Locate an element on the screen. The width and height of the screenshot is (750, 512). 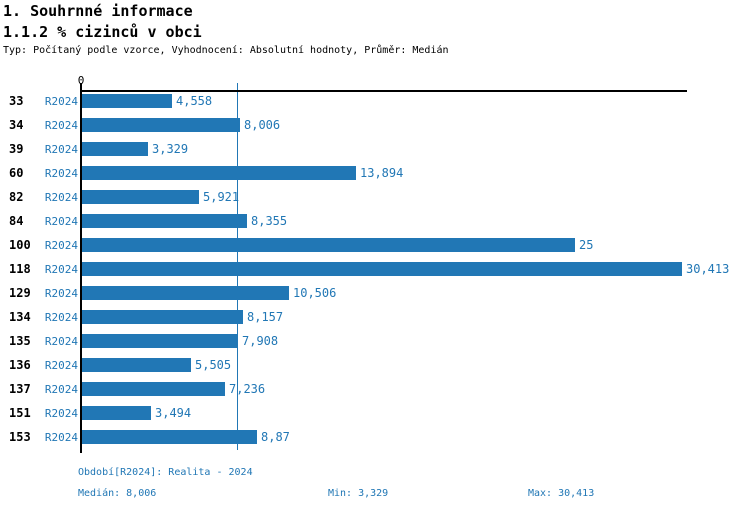
bar-value-label: 8,006 is located at coordinates (262, 125).